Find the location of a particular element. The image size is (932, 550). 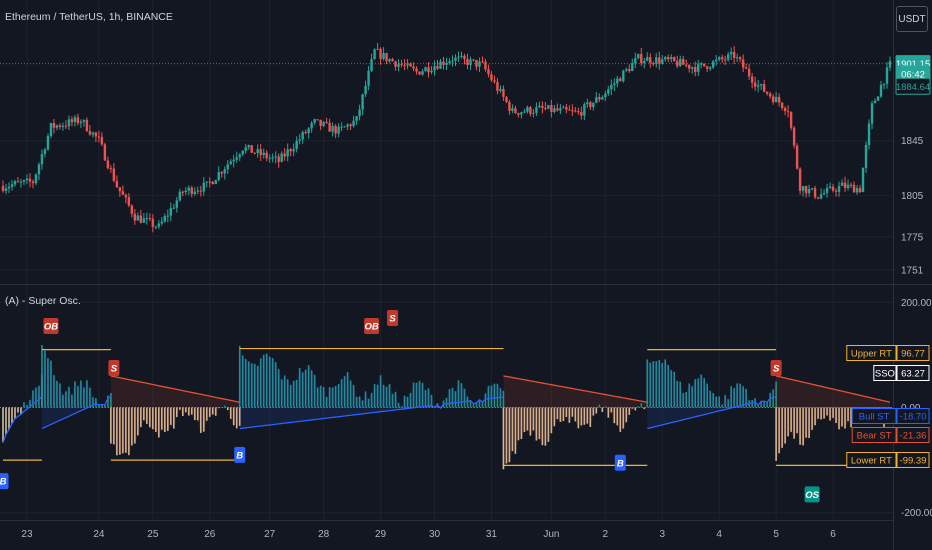

time-tick-label: 5 is located at coordinates (776, 534).